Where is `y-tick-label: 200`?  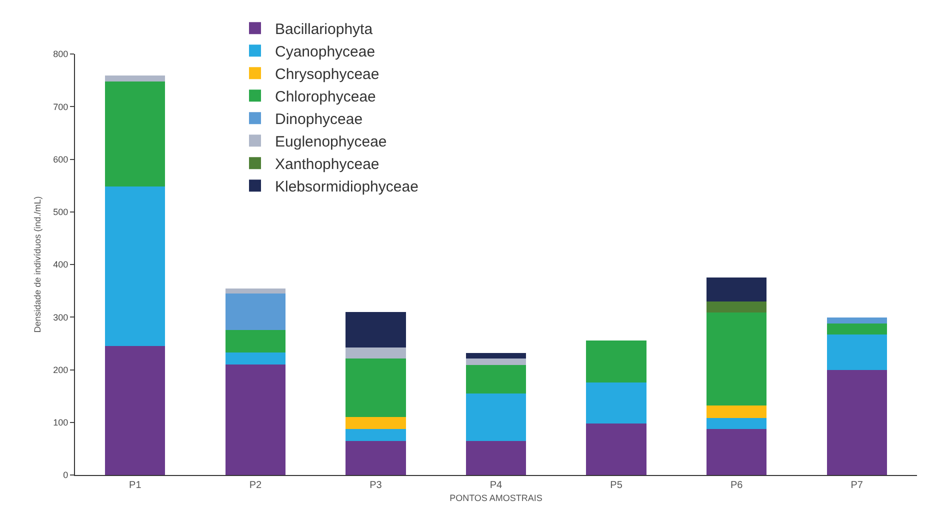 y-tick-label: 200 is located at coordinates (60, 369).